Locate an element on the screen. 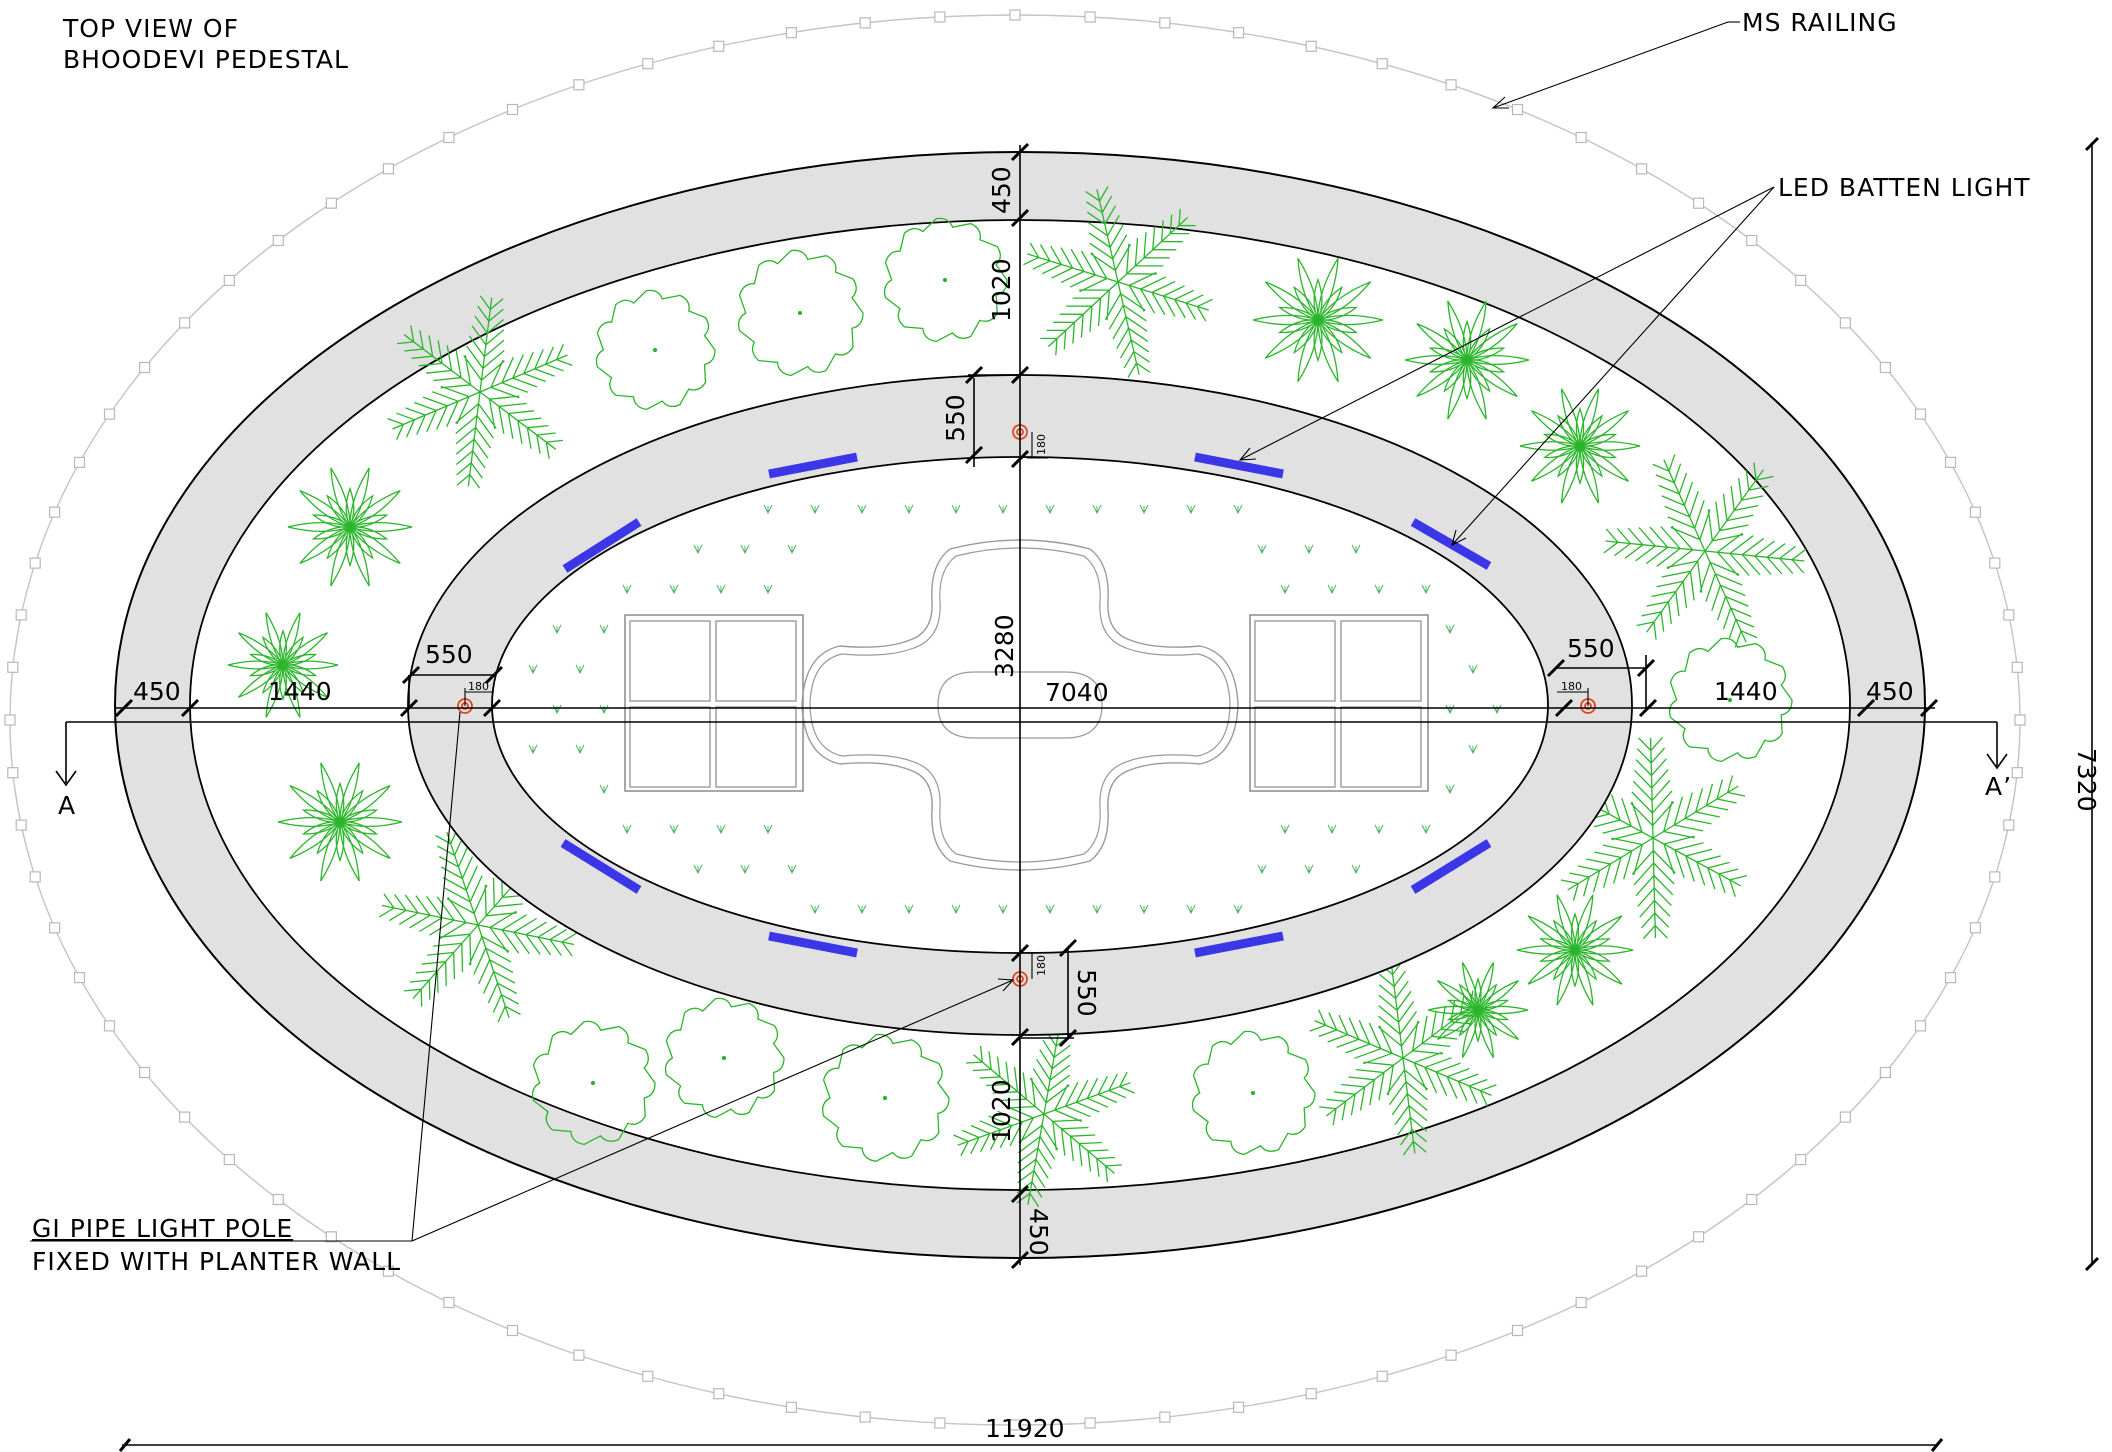  dim-inner-wall-right: 550 is located at coordinates (1591, 648).